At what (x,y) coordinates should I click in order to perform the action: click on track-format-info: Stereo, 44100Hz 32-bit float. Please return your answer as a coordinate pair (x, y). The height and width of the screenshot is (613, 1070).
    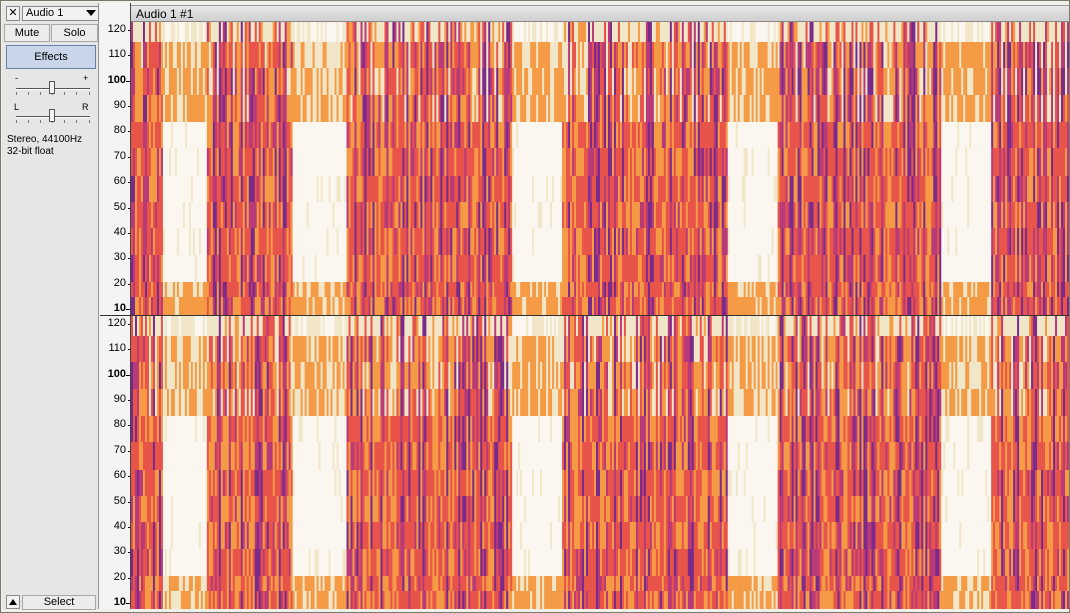
    Looking at the image, I should click on (44, 146).